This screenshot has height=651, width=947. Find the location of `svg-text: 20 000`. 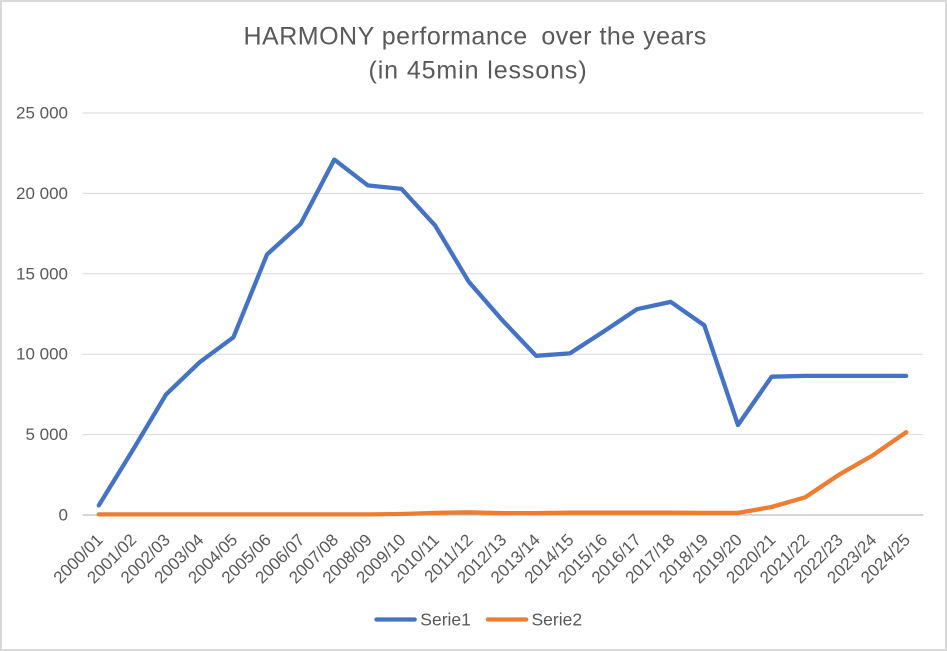

svg-text: 20 000 is located at coordinates (42, 193).